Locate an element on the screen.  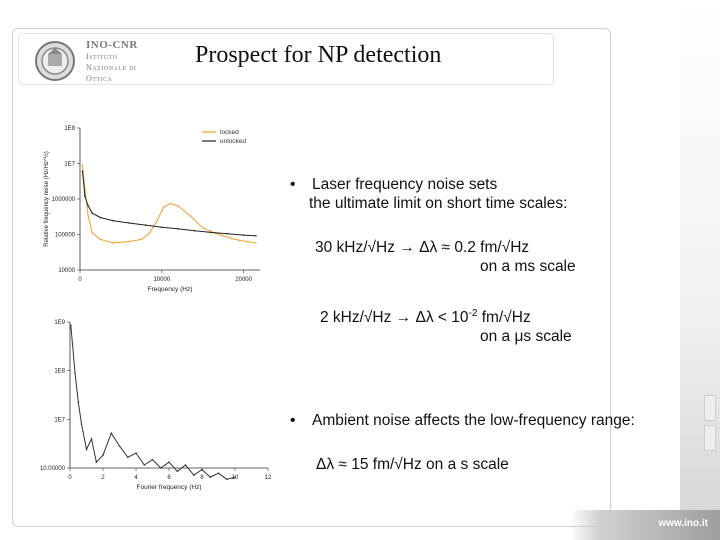
x-tick-label: 6 is located at coordinates (169, 478).